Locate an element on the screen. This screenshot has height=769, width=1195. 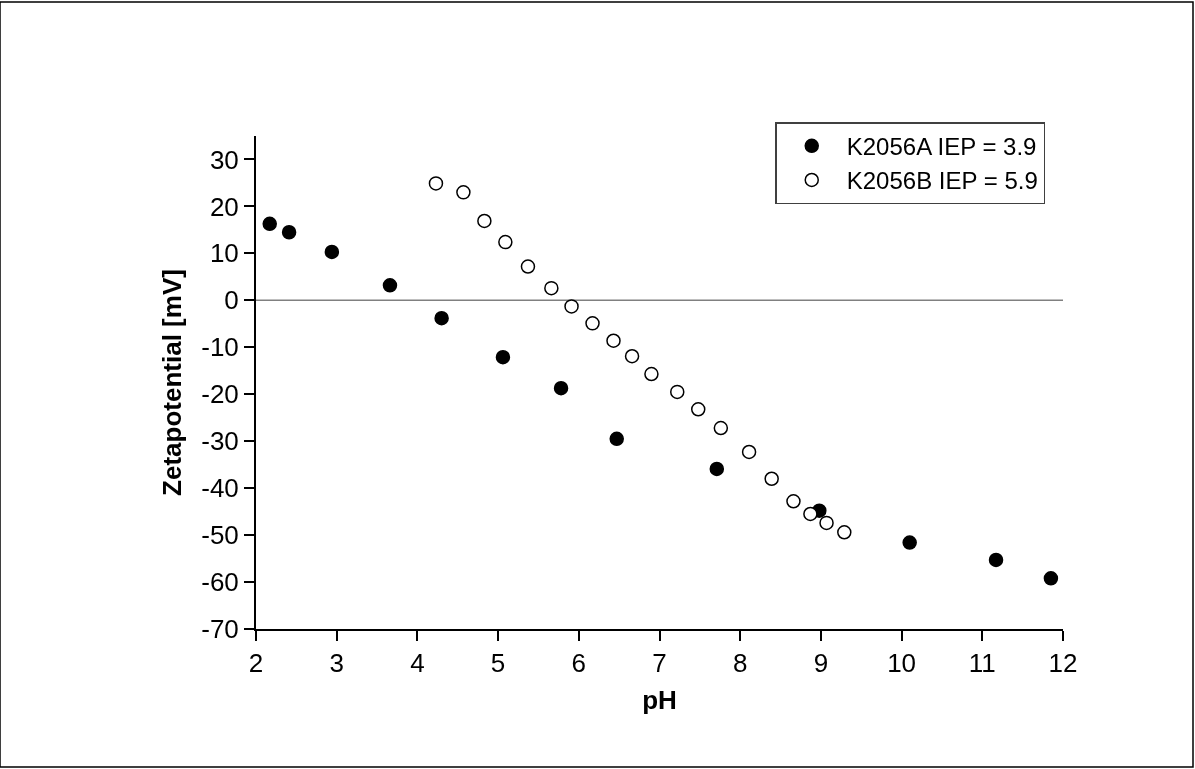
x-tick-label: 5 is located at coordinates (498, 663).